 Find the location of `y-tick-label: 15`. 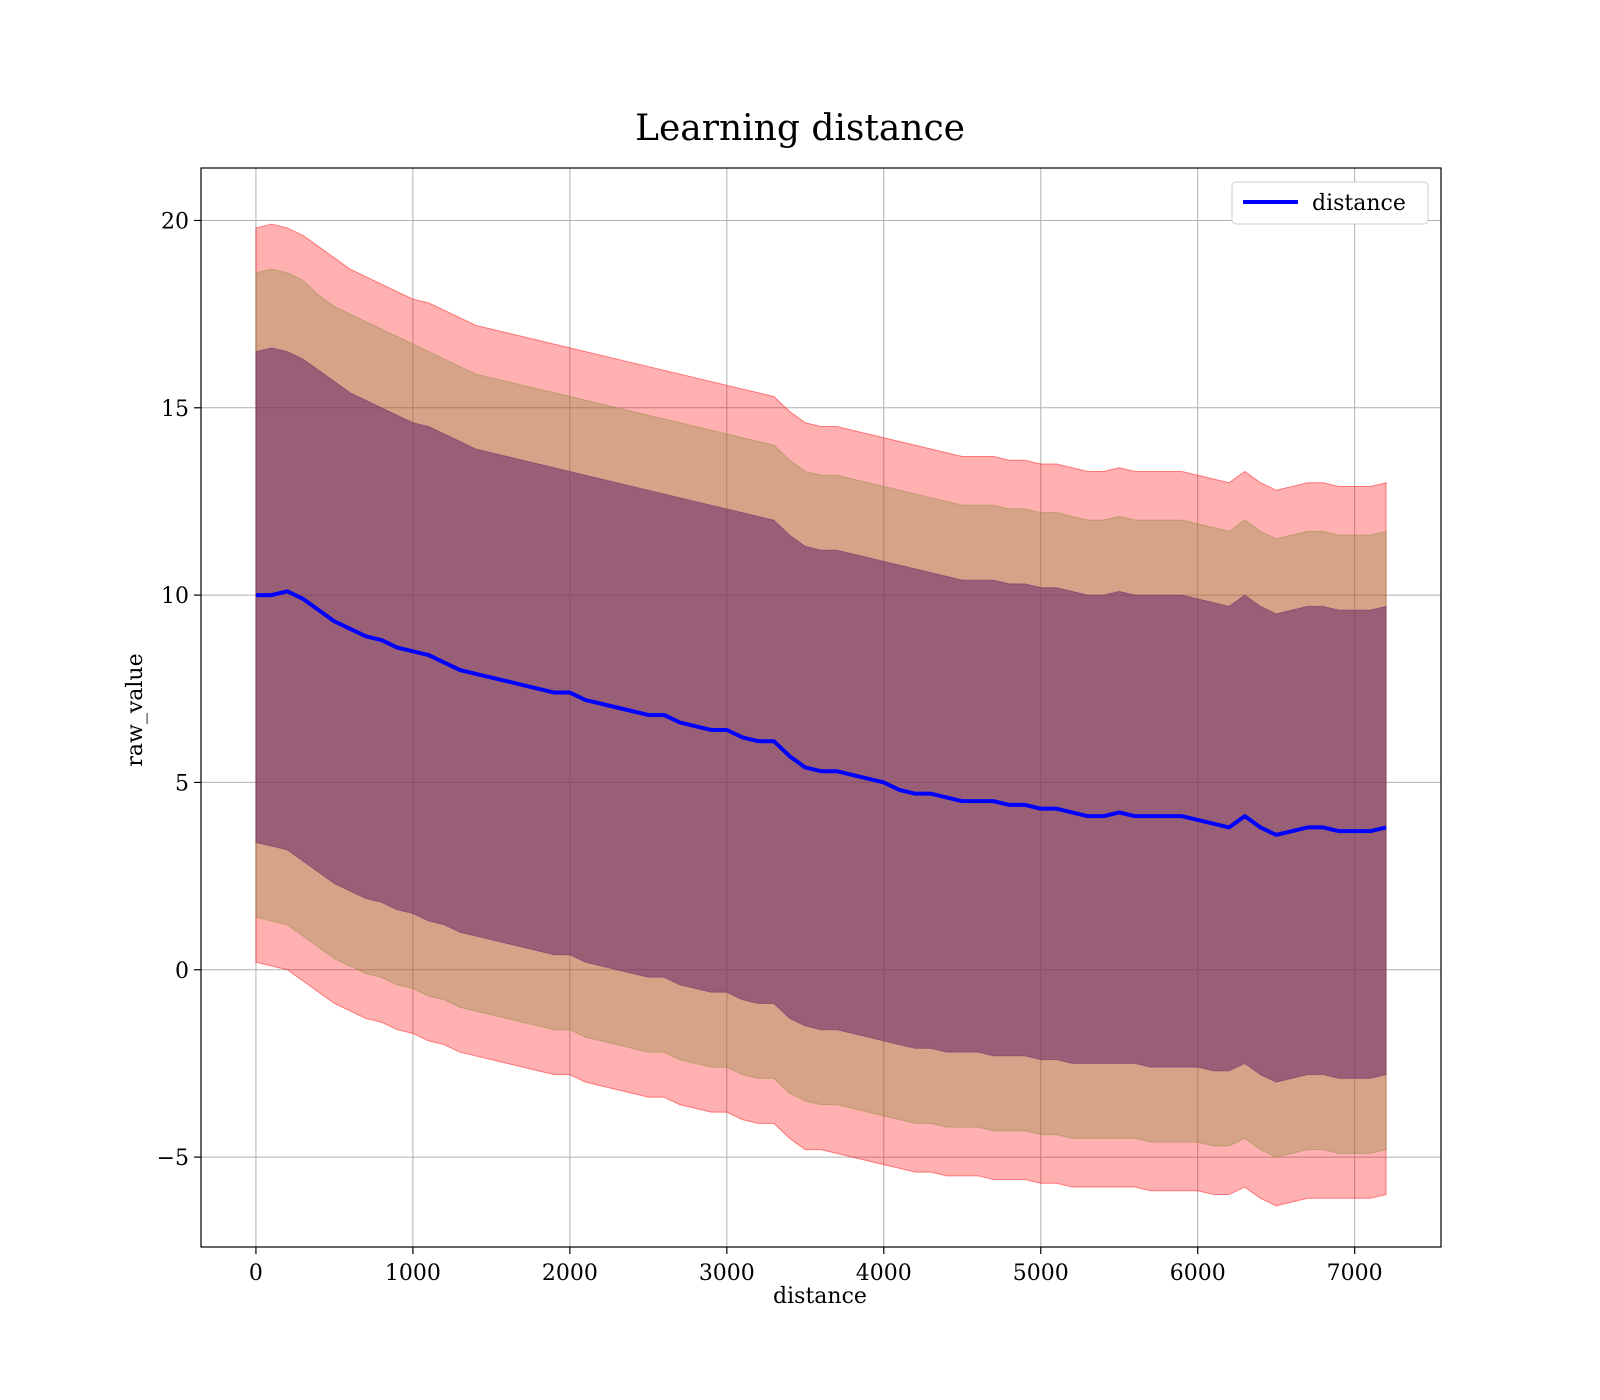

y-tick-label: 15 is located at coordinates (175, 409).